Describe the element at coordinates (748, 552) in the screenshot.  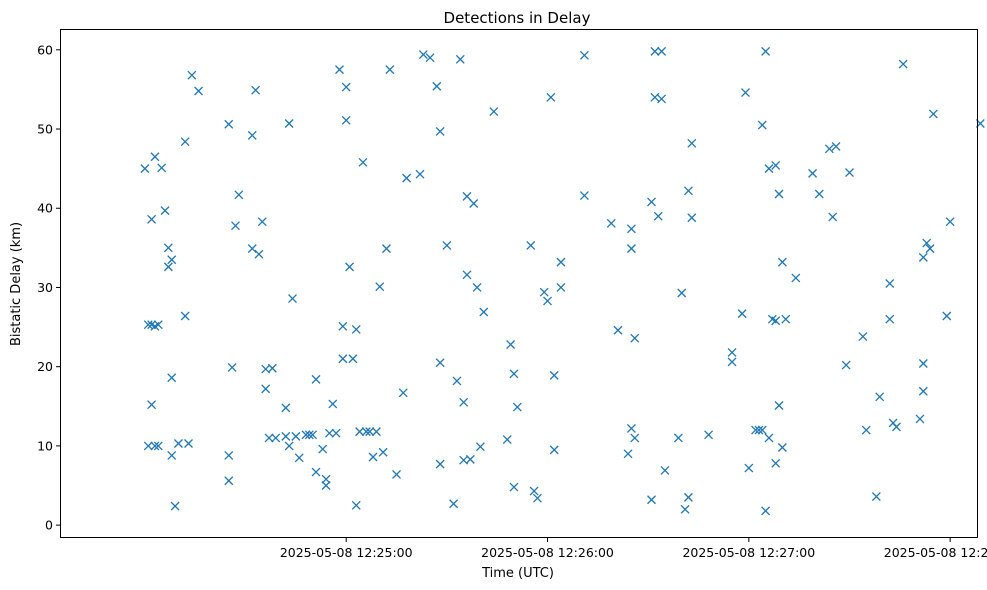
I see `x-tick-label: 2025-05-08 12:27:00` at that location.